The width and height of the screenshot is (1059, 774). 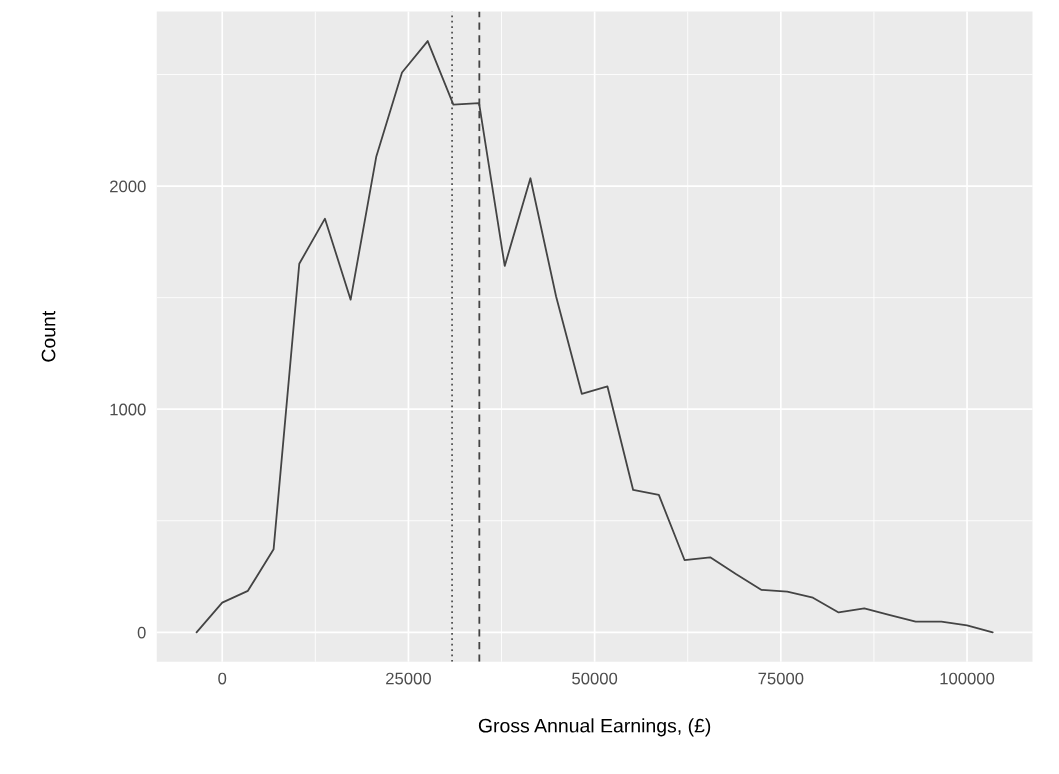 I want to click on y-axis-title: Count, so click(x=48, y=336).